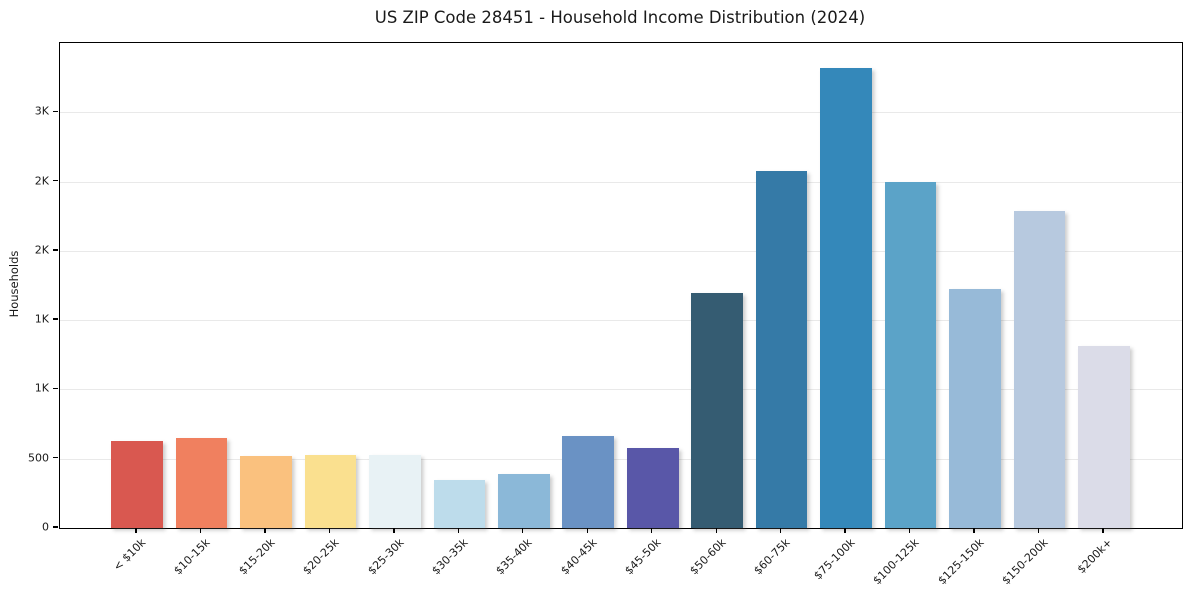  Describe the element at coordinates (321, 557) in the screenshot. I see `x-axis-tick-label: $20-25k` at that location.